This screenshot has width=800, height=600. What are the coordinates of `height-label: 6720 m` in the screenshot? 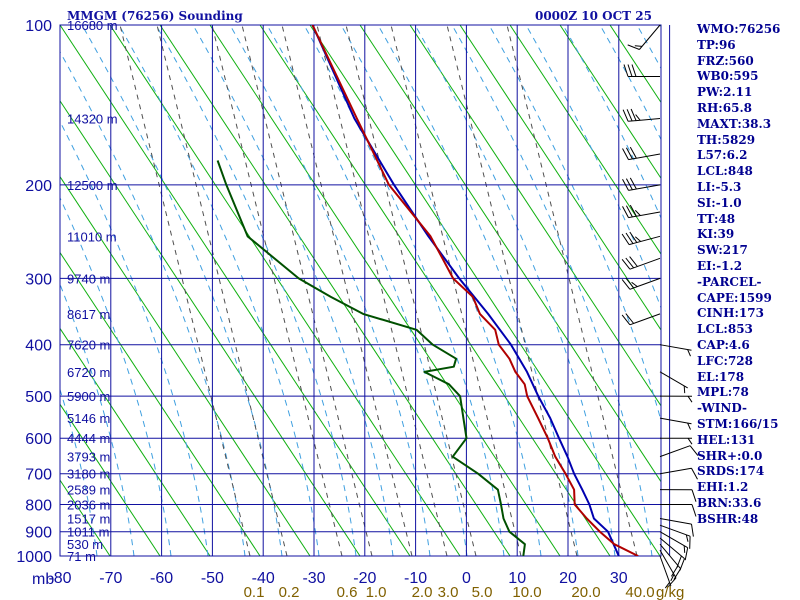 It's located at (88, 372).